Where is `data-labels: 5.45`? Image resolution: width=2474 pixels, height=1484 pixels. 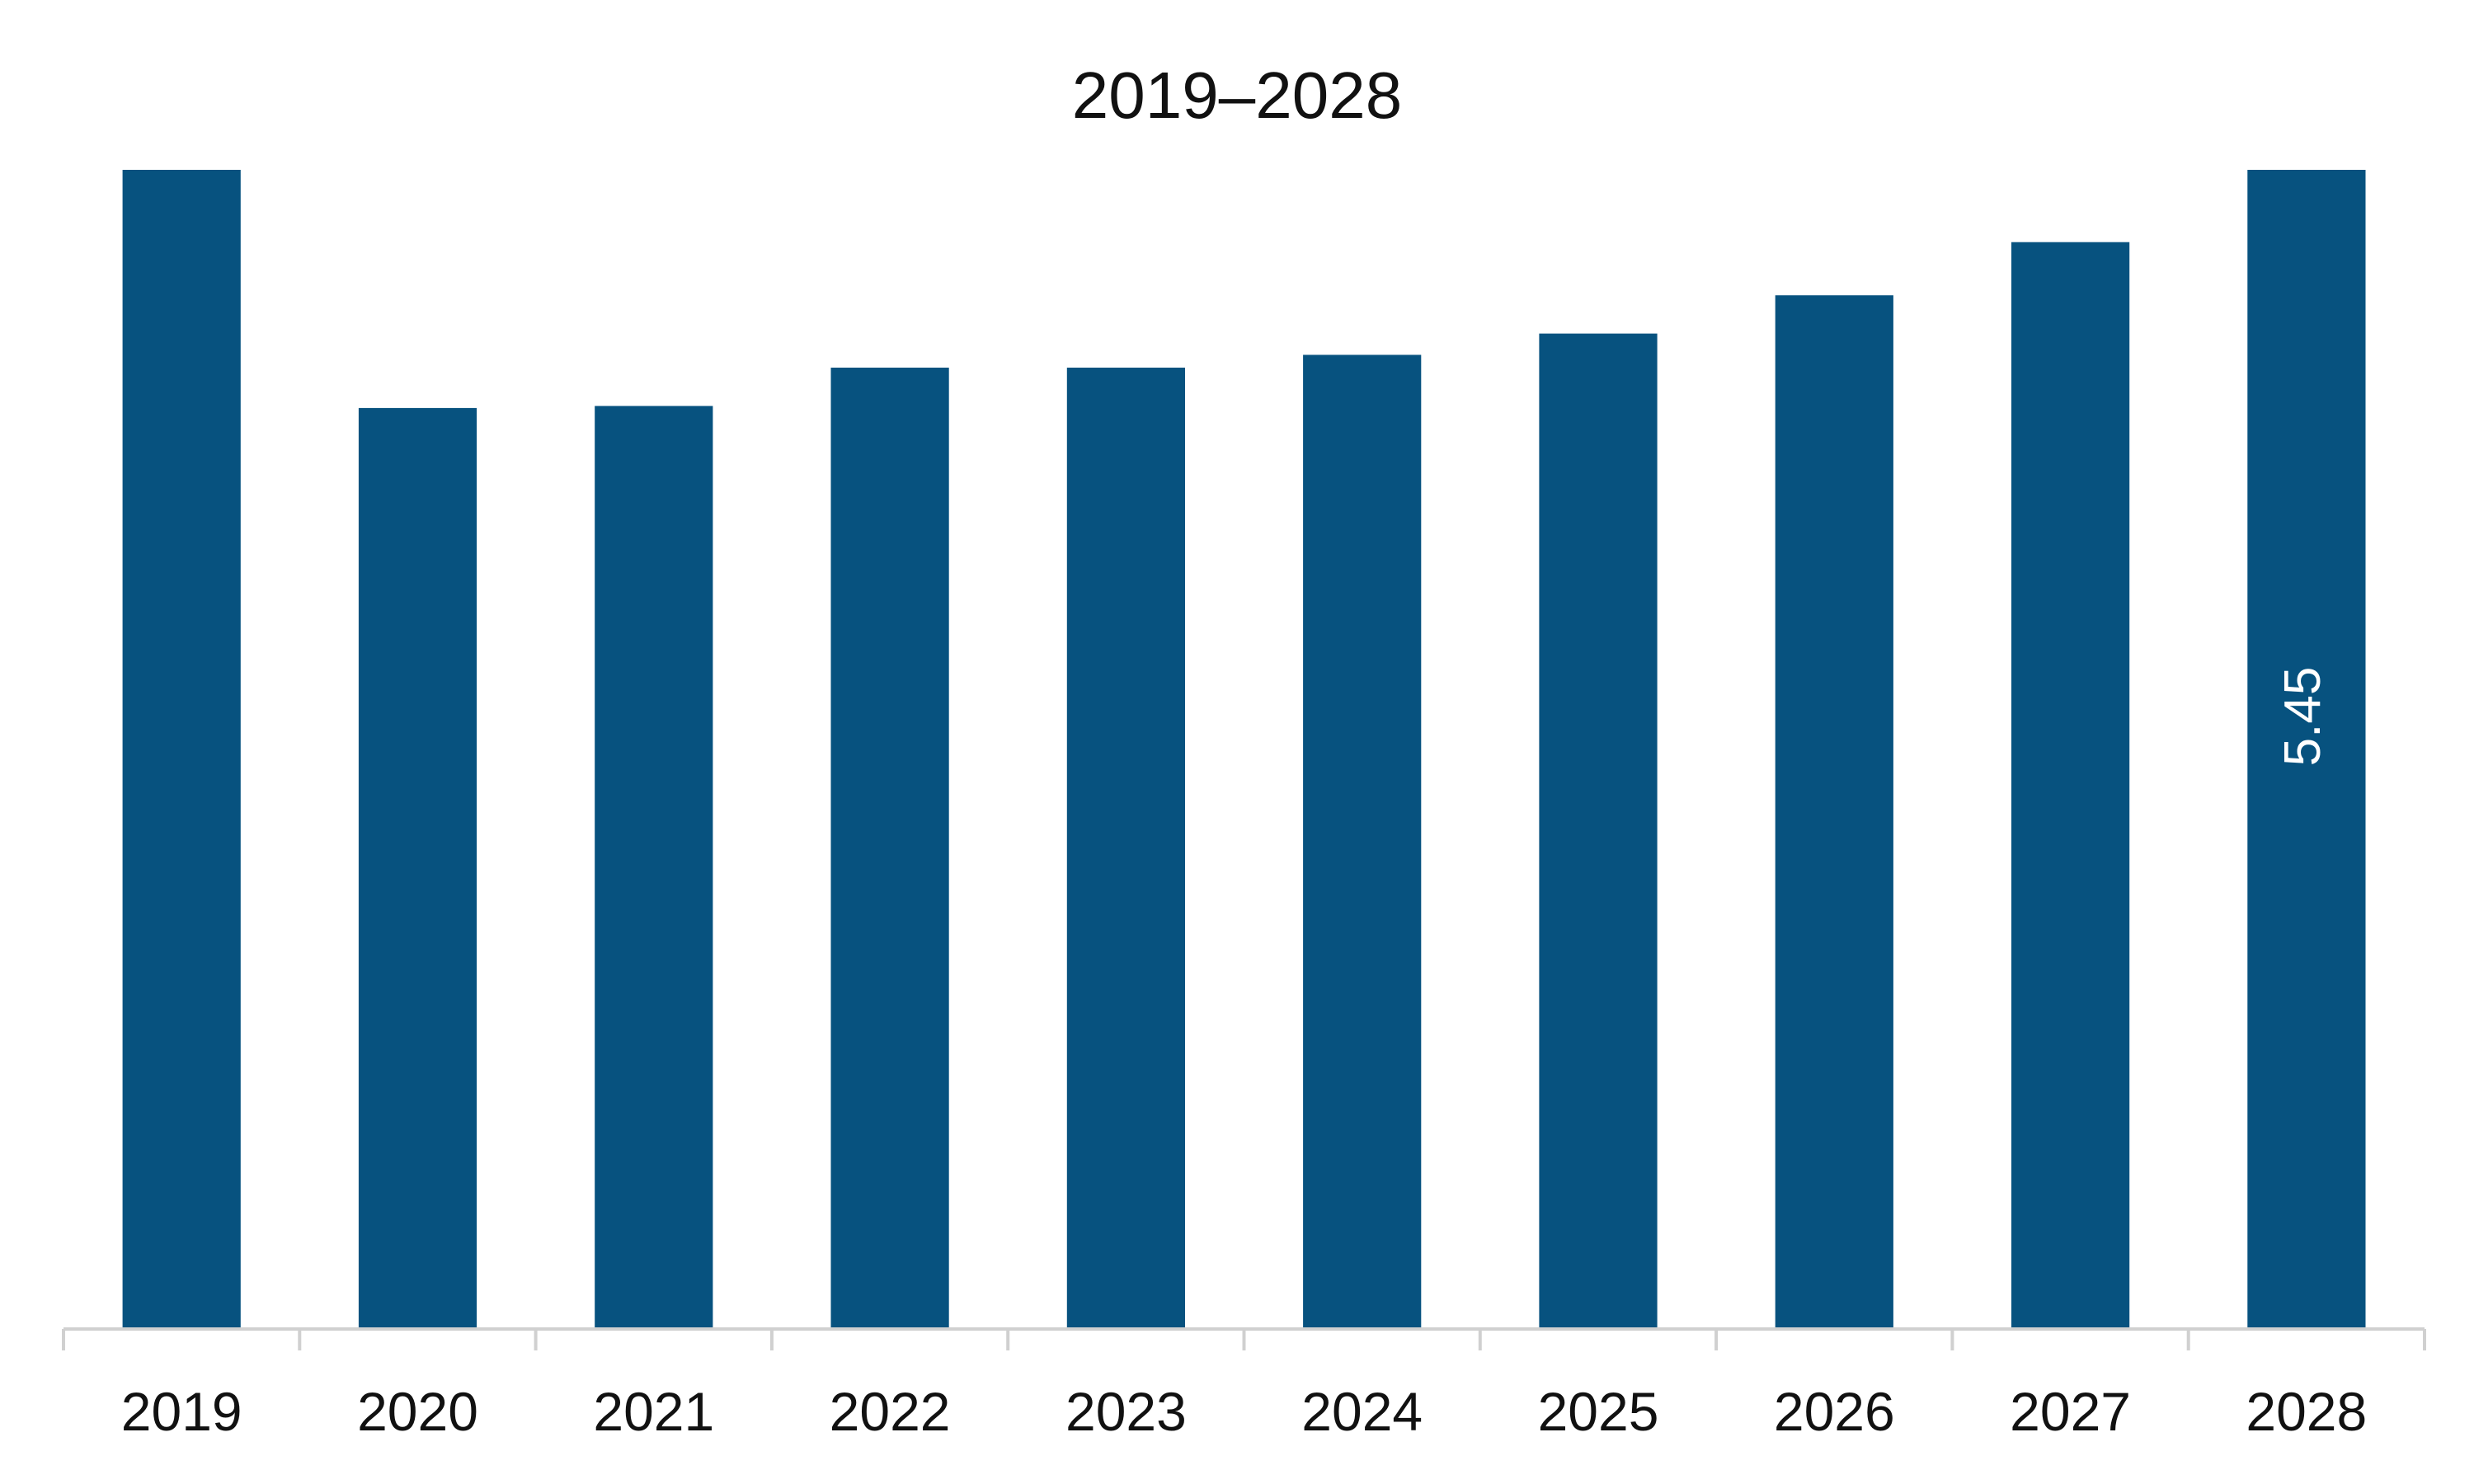
data-labels: 5.45 is located at coordinates (2302, 717).